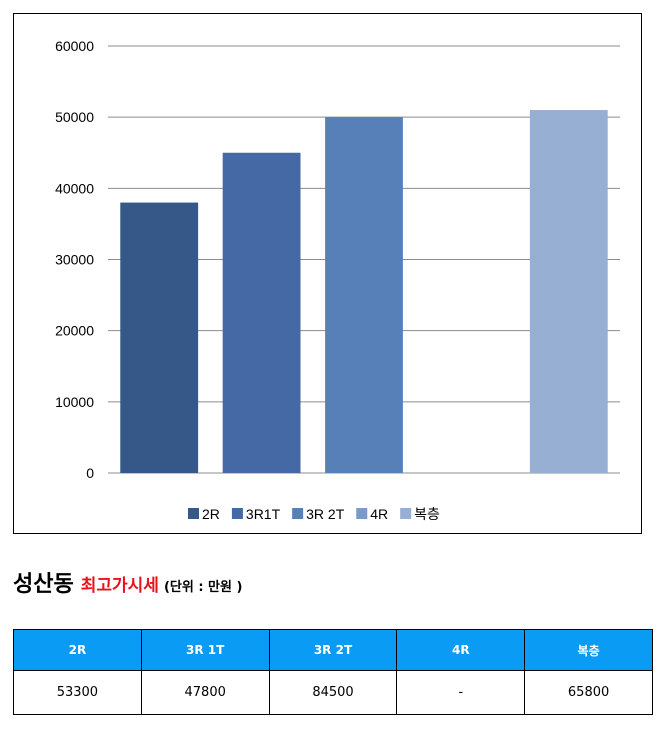  What do you see at coordinates (427, 514) in the screenshot?
I see `legend-label: 복층` at bounding box center [427, 514].